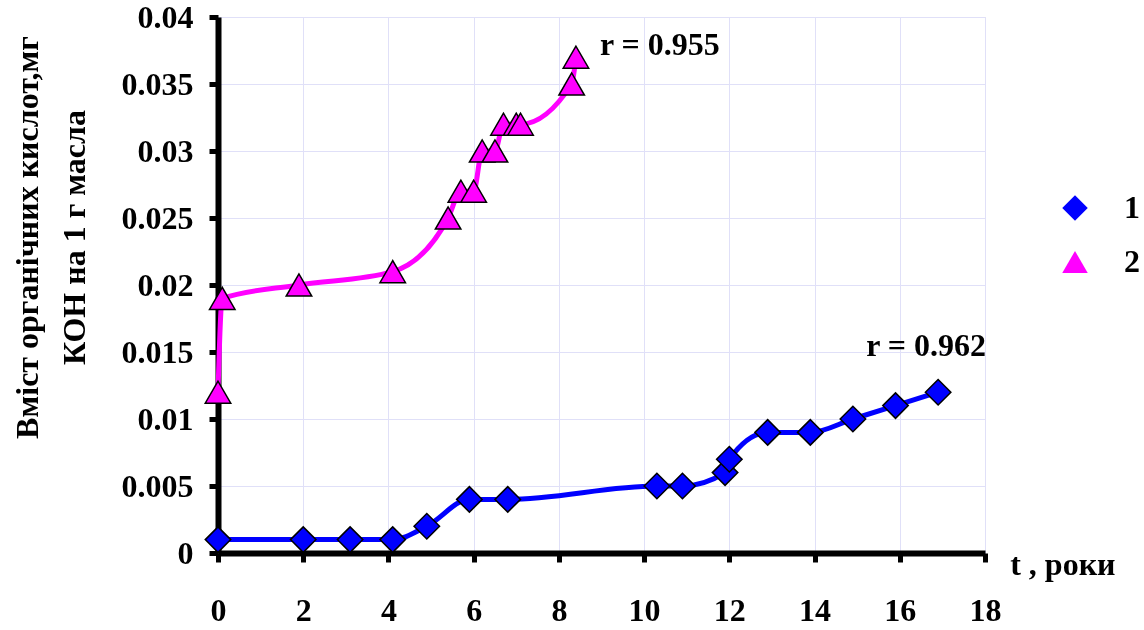  What do you see at coordinates (474, 609) in the screenshot?
I see `x-tick-label: 6` at bounding box center [474, 609].